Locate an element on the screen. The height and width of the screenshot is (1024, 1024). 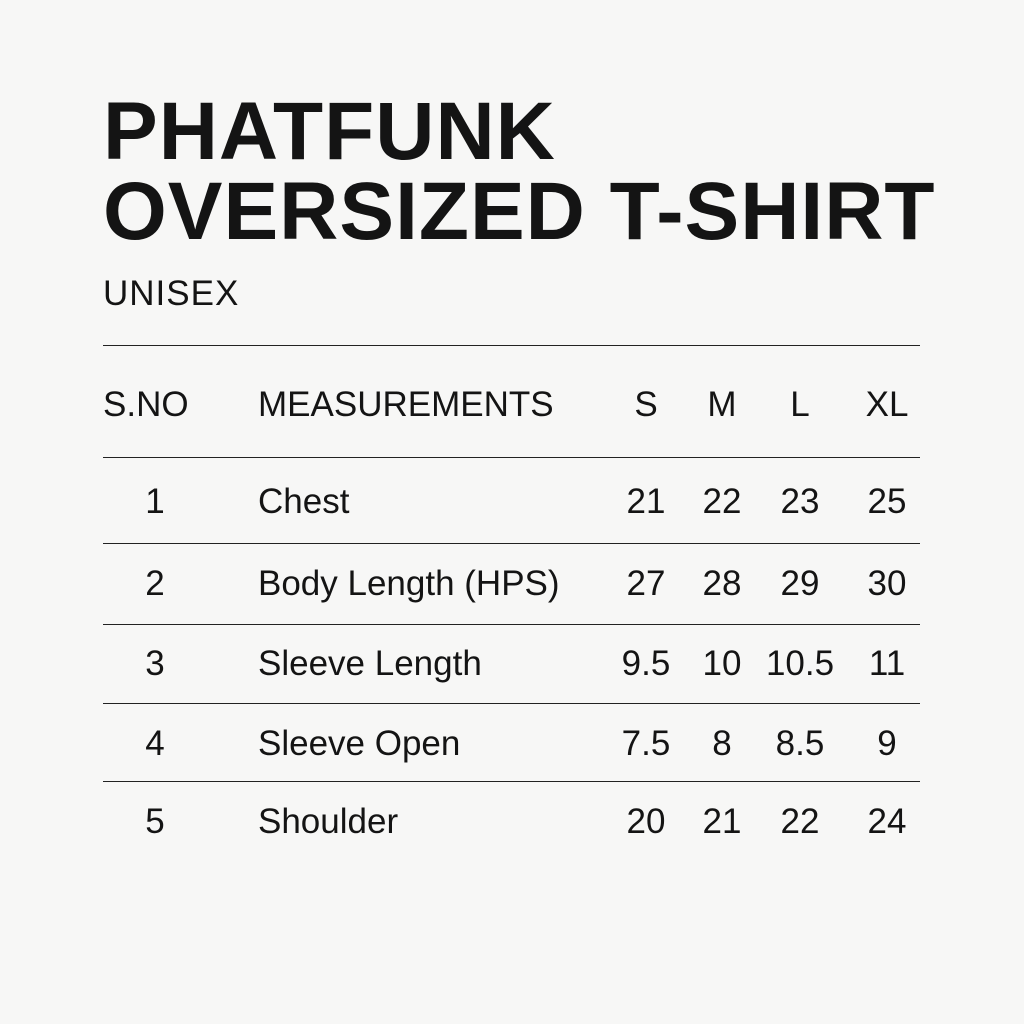
table-row: 1 Chest 21 22 23 25 is located at coordinates (511, 502).